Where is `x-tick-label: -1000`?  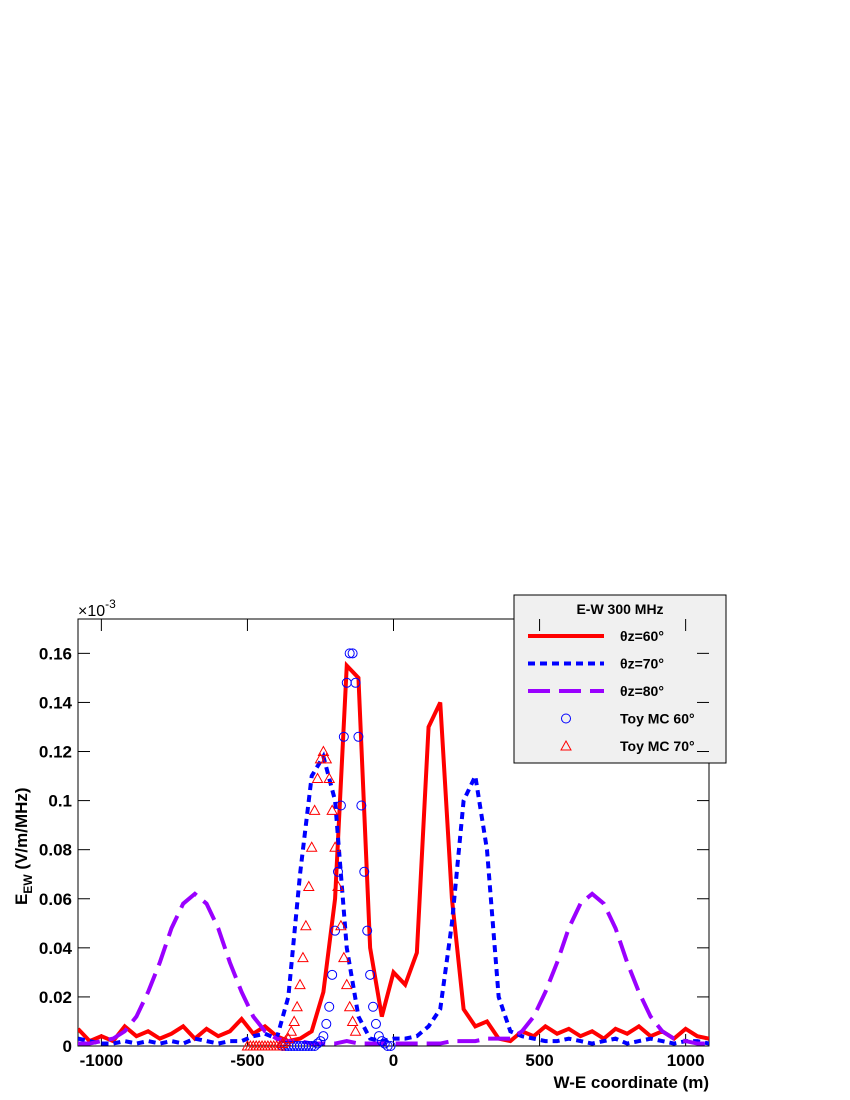 x-tick-label: -1000 is located at coordinates (101, 1060).